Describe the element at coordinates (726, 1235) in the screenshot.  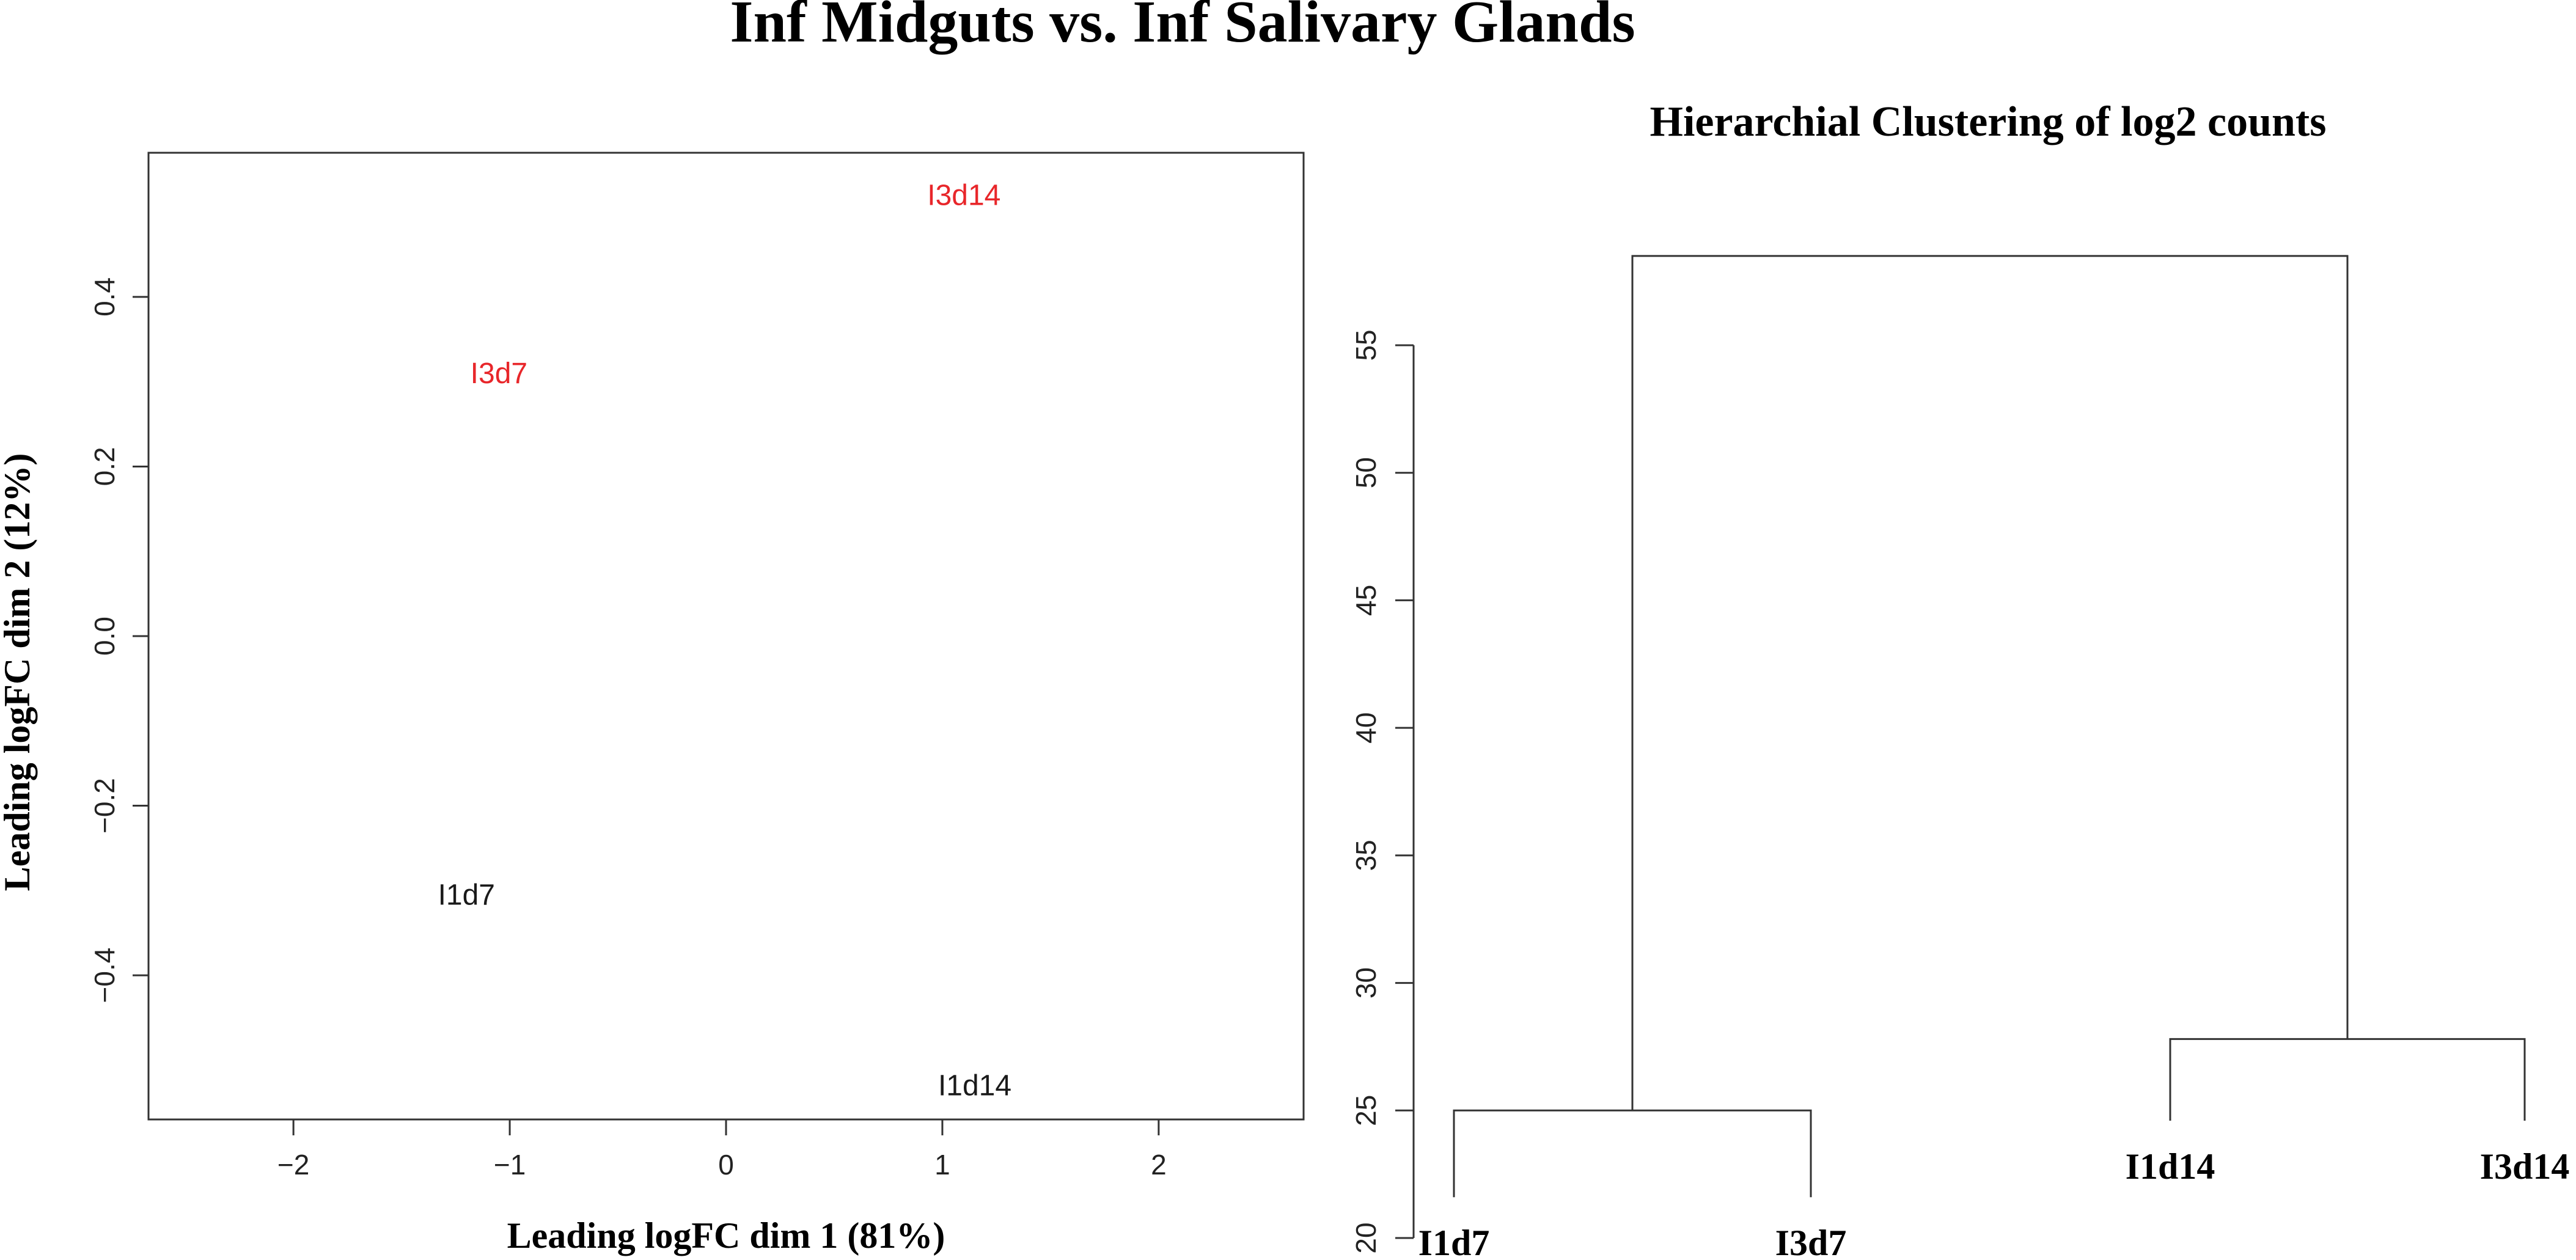
I see `scatter-x-axis-label: Leading logFC dim 1 (81%)` at that location.